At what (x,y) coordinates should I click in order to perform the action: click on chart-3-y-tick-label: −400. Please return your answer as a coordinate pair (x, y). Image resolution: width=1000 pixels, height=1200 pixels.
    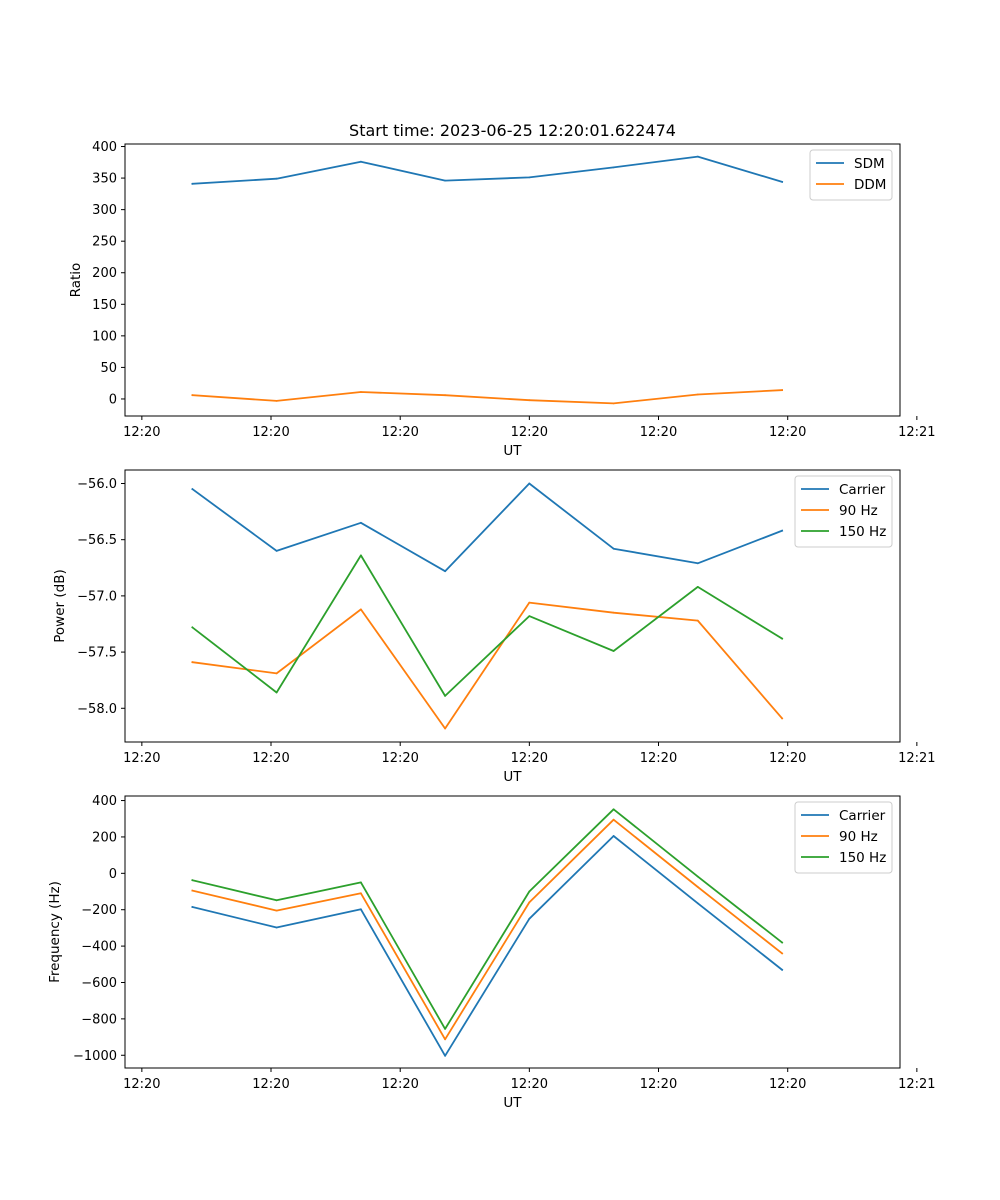
    Looking at the image, I should click on (99, 947).